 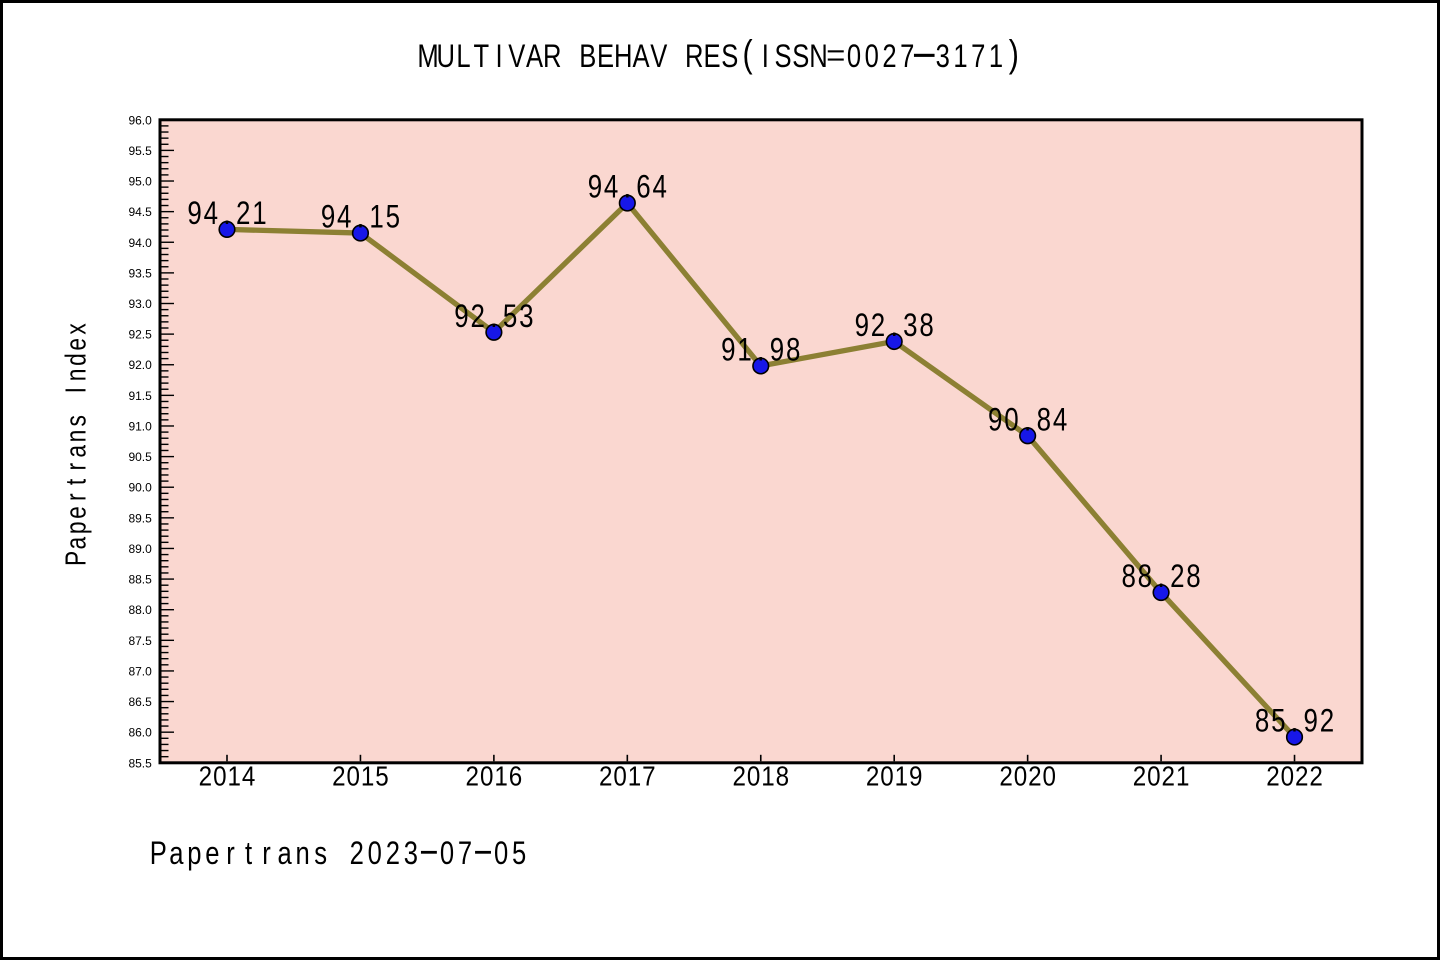 What do you see at coordinates (627, 777) in the screenshot?
I see `svg-text: 2017` at bounding box center [627, 777].